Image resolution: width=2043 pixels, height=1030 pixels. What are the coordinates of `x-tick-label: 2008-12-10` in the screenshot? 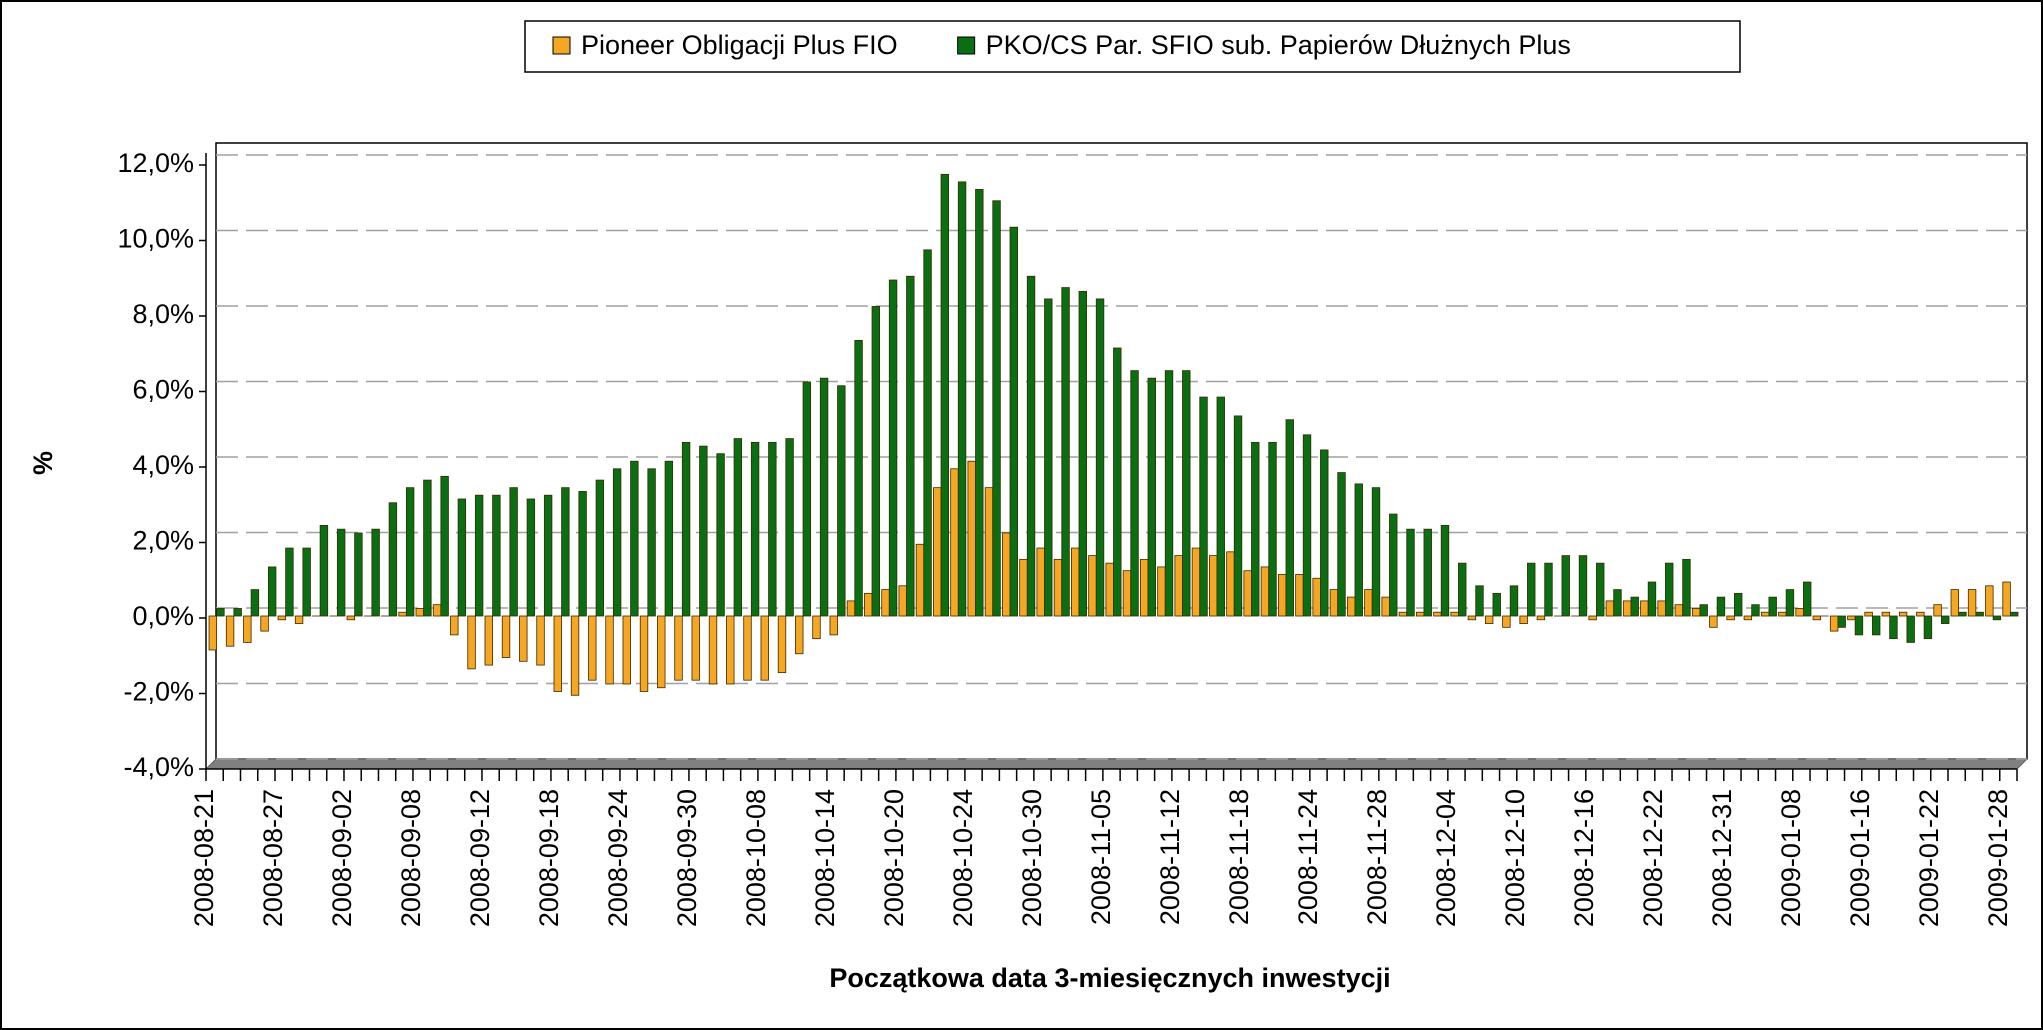 It's located at (1515, 858).